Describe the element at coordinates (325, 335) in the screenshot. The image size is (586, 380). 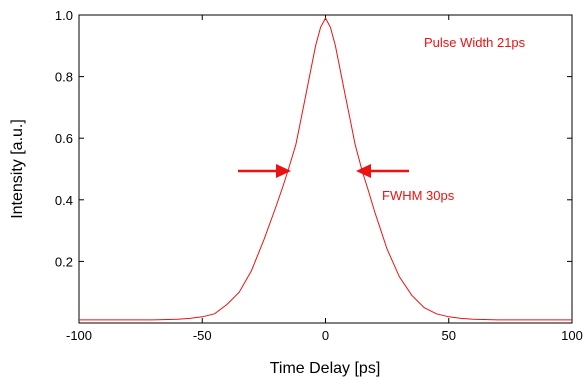
I see `x-tick-label: 0` at that location.